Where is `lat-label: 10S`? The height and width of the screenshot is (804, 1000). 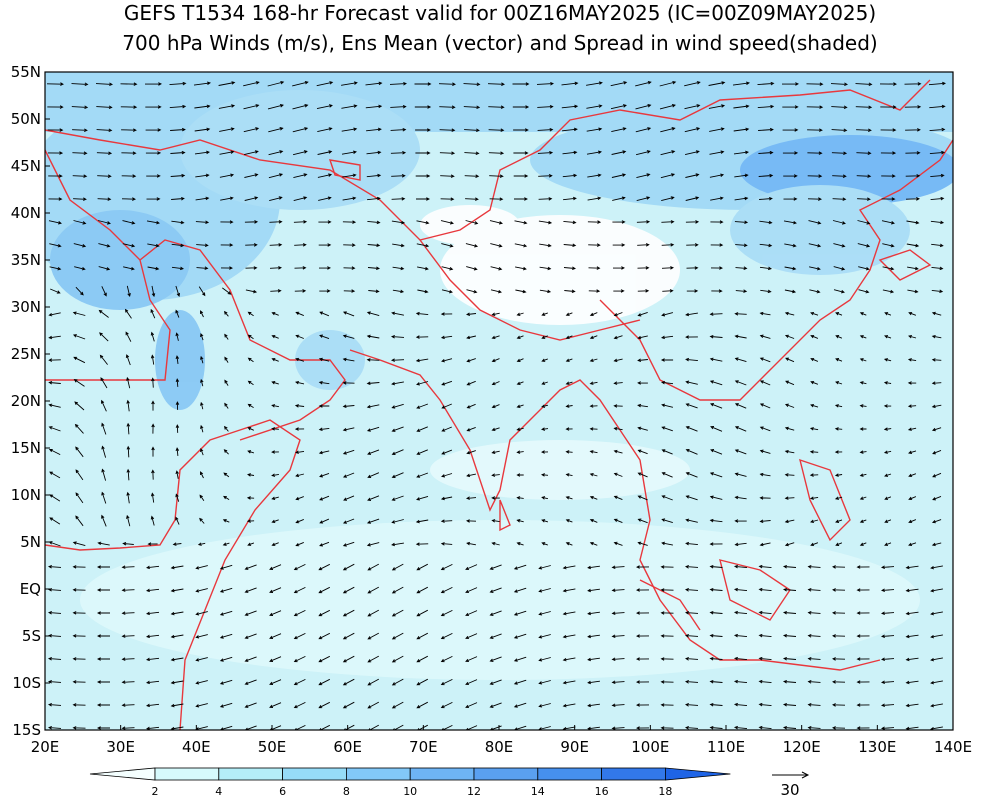
lat-label: 10S is located at coordinates (26, 683).